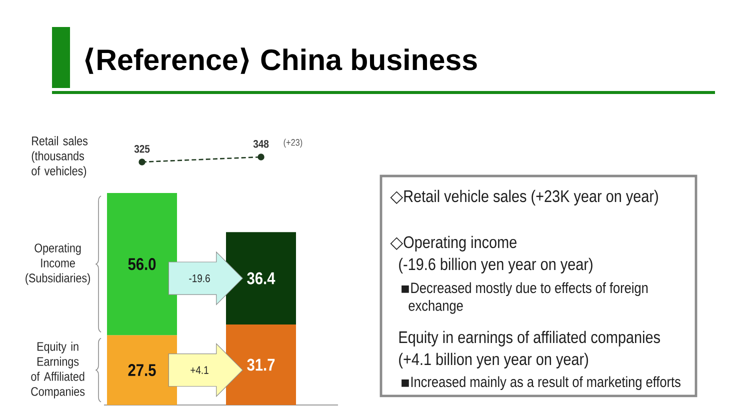 This screenshot has width=744, height=417. I want to click on chart-title: ⟨Reference⟩ China business, so click(281, 61).